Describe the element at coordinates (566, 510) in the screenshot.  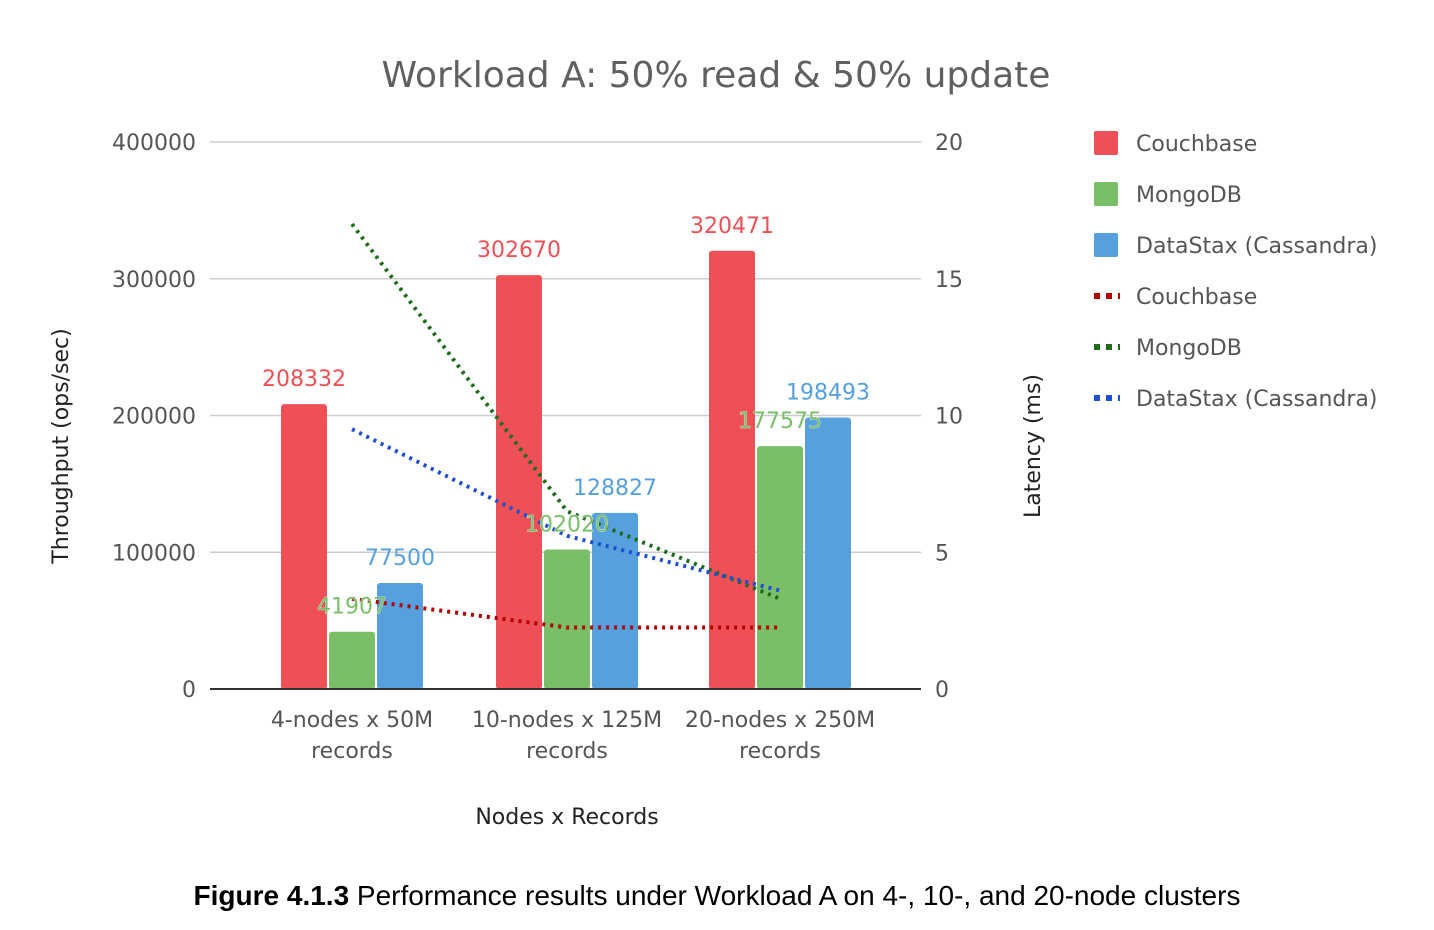
I see `trend-line-datastax` at that location.